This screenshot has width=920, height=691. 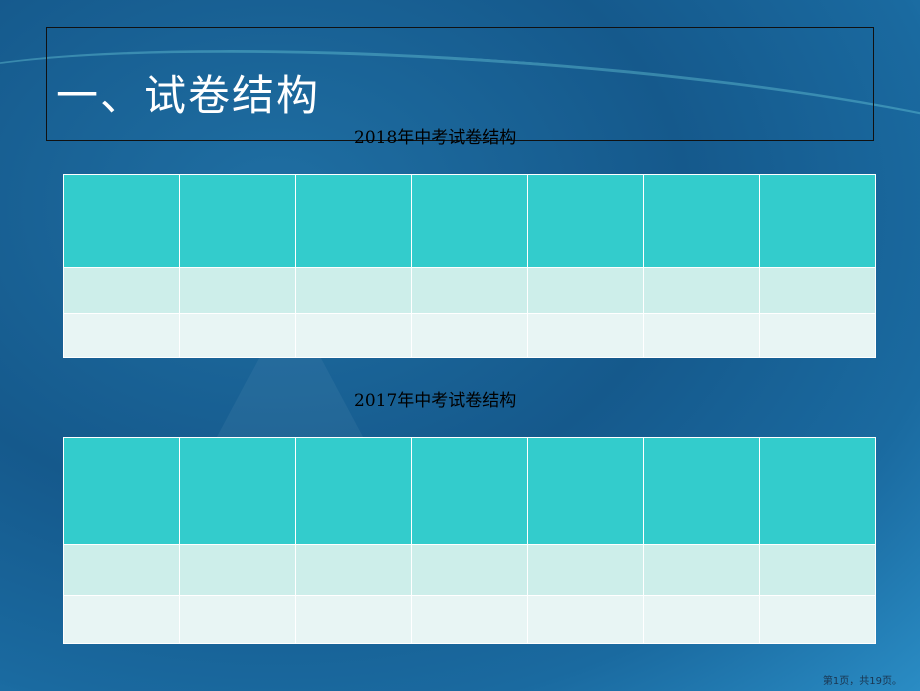 What do you see at coordinates (435, 138) in the screenshot?
I see `table-2018-caption: 2018年中考试卷结构` at bounding box center [435, 138].